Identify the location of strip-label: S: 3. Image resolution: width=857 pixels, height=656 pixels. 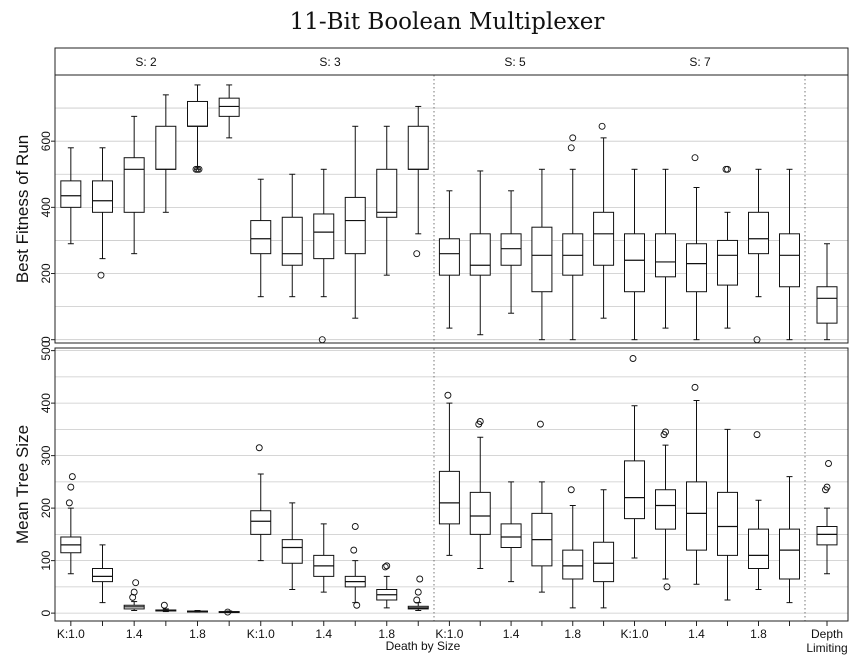
(330, 62).